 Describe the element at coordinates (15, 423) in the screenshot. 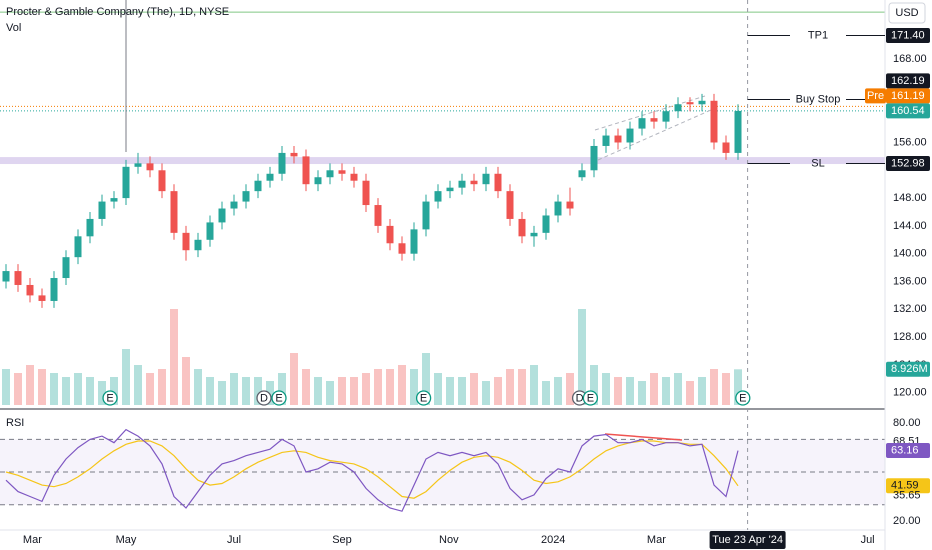

I see `rsi-label: RSI` at that location.